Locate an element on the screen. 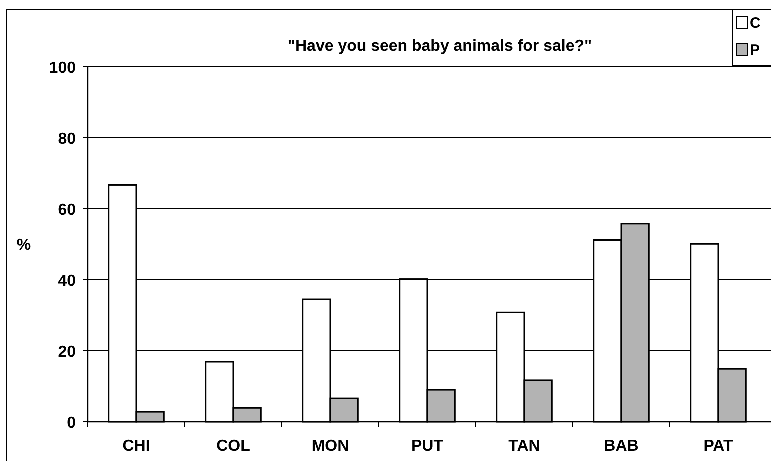 Image resolution: width=771 pixels, height=461 pixels. y-axis-title: % is located at coordinates (24, 245).